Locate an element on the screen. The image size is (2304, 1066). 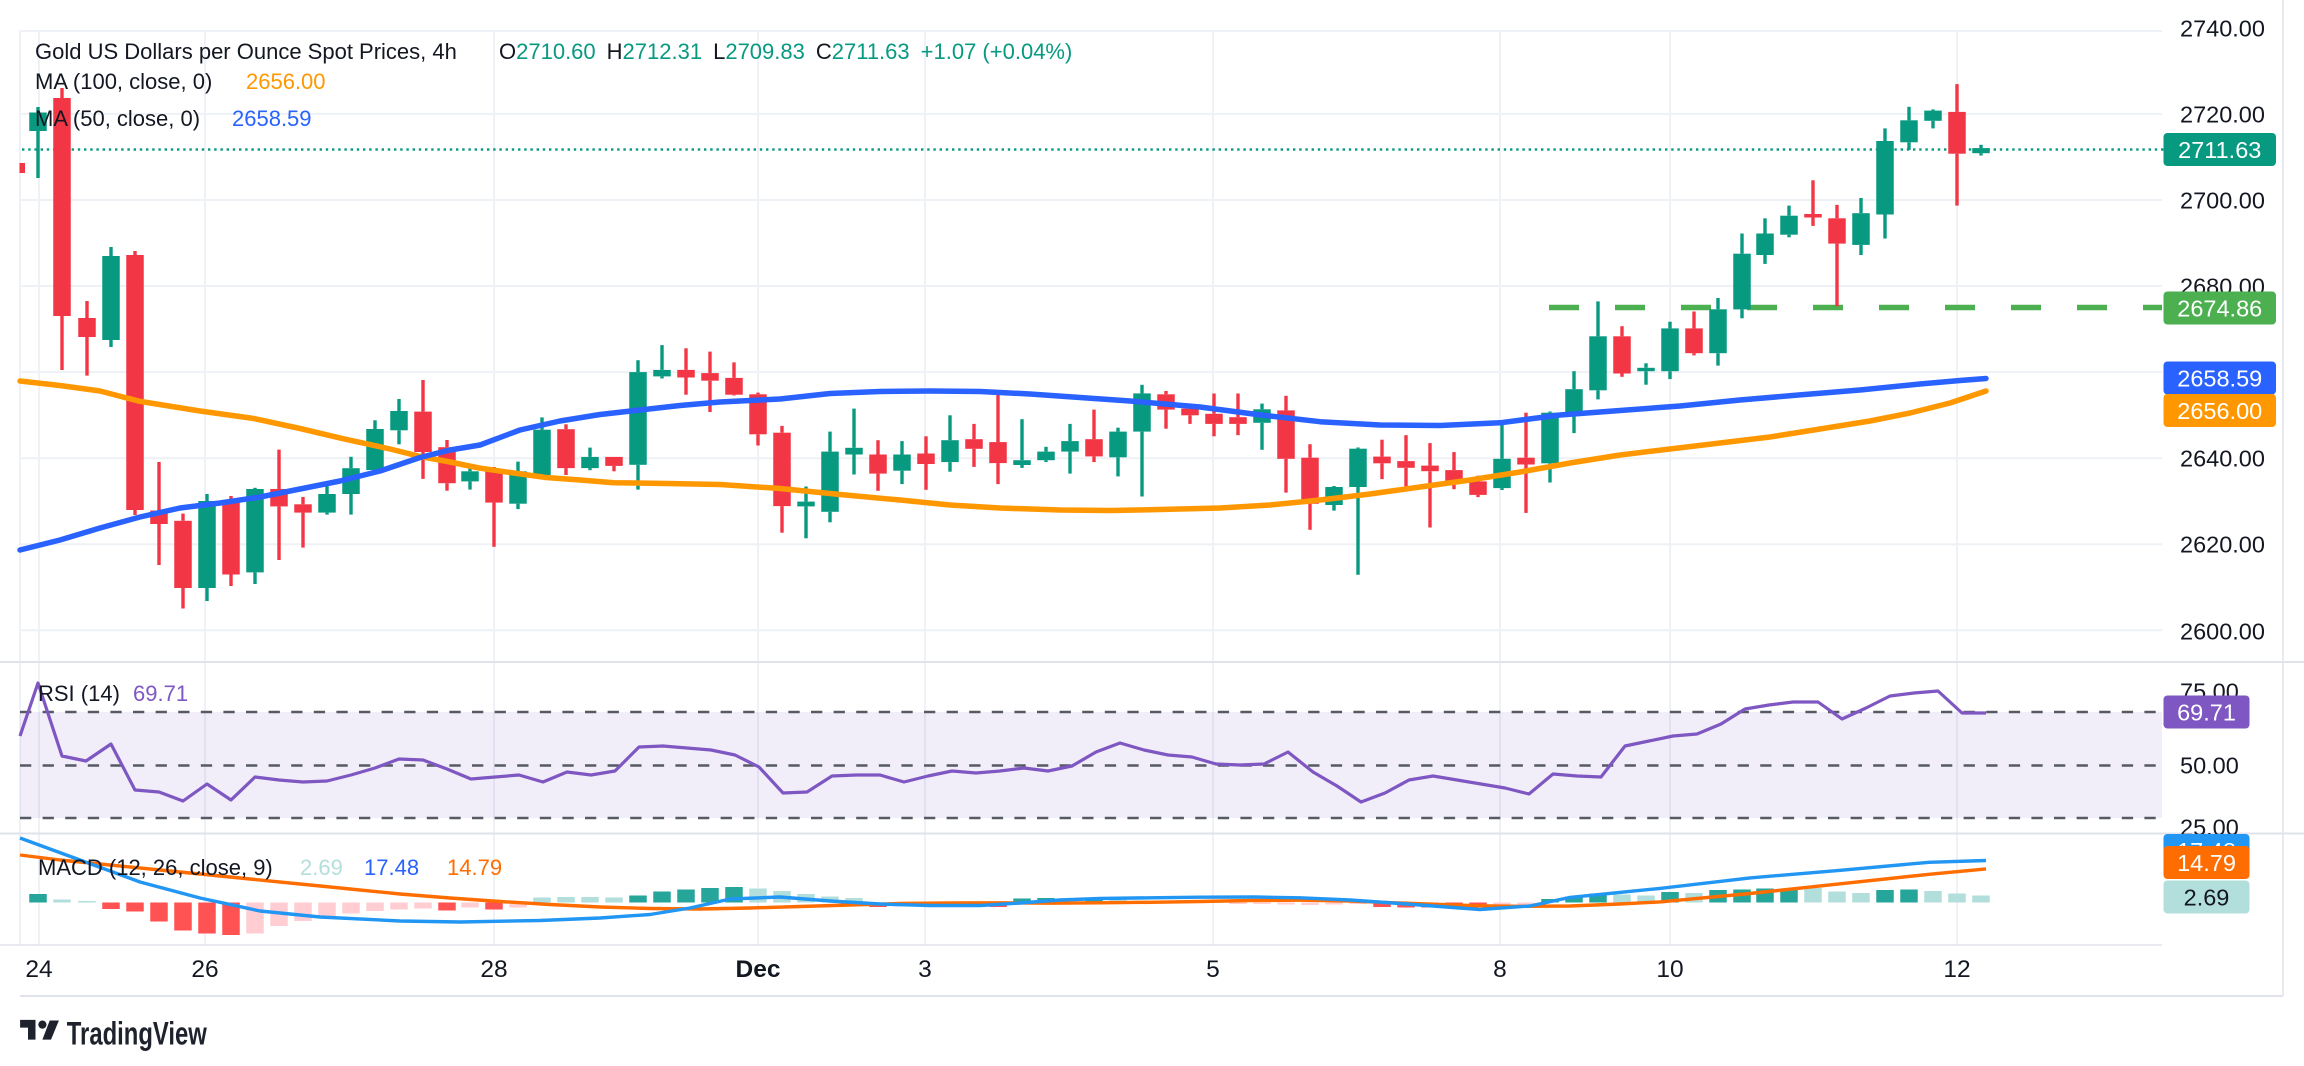
svg-text: 12 is located at coordinates (1956, 969).